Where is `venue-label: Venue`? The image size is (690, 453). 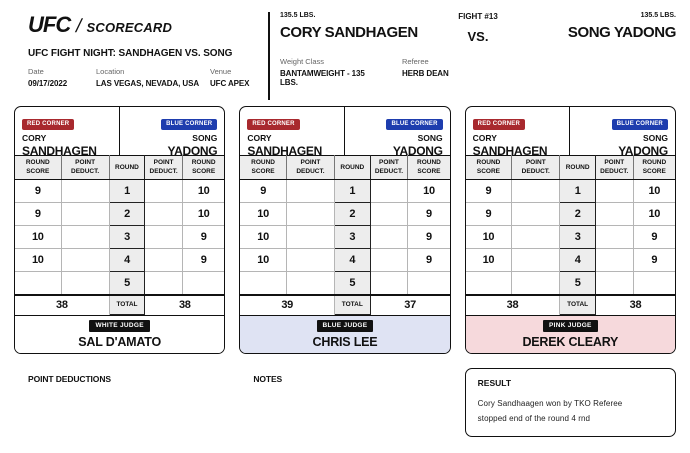
venue-label: Venue is located at coordinates (221, 71).